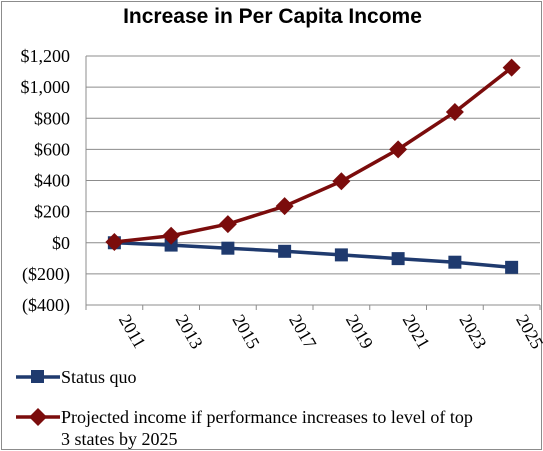 The width and height of the screenshot is (543, 451). Describe the element at coordinates (132, 331) in the screenshot. I see `x-tick-label: 2011` at that location.